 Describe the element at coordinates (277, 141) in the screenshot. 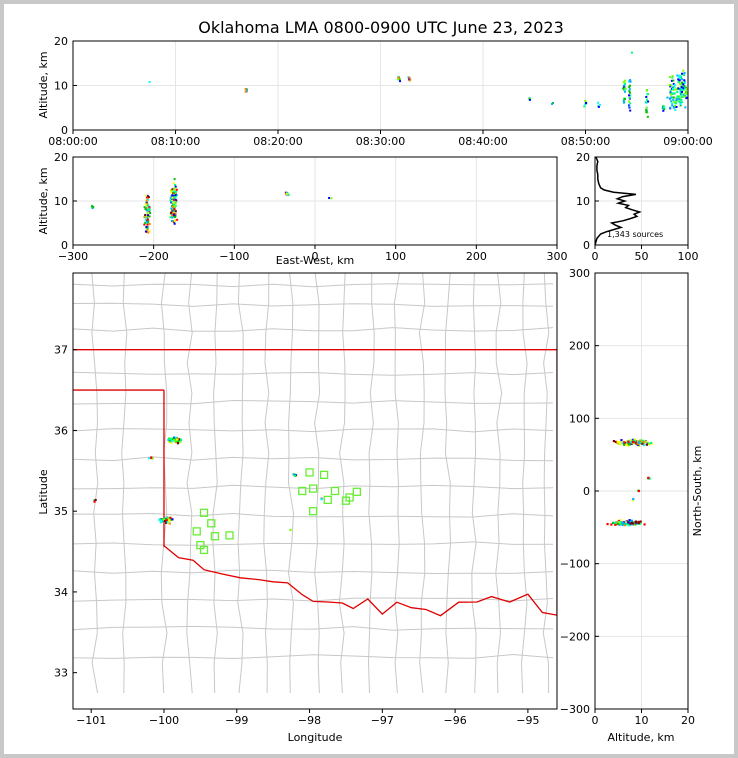

I see `time-height-x-tick-label: 08:20:00` at that location.